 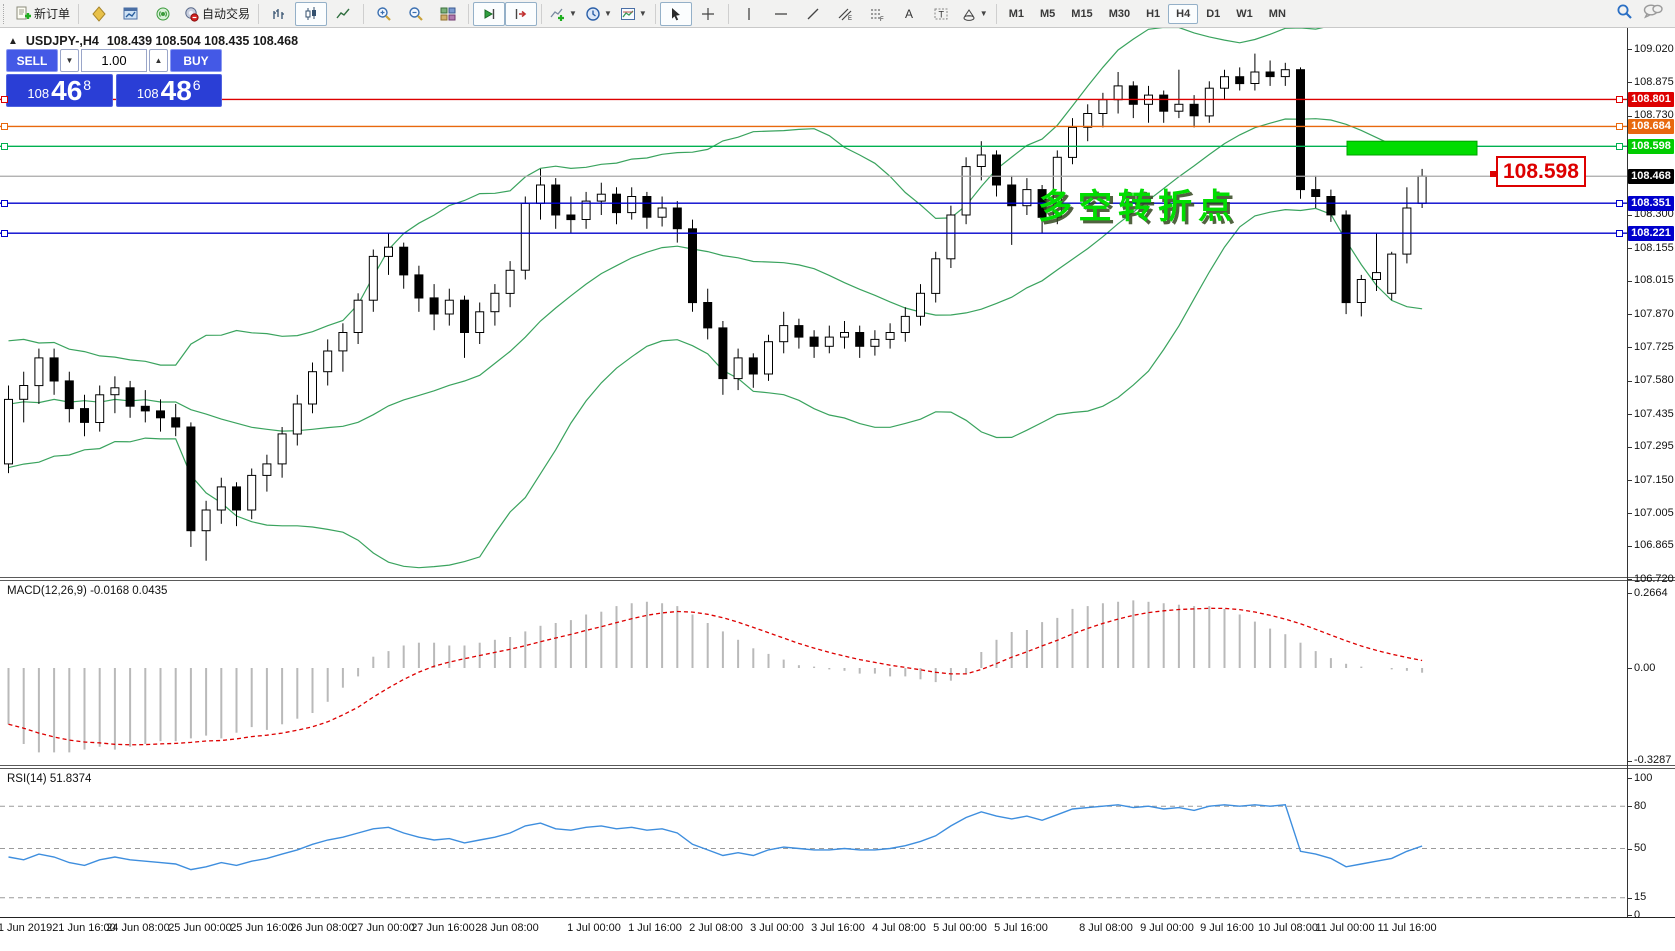 I want to click on timeframe-m30: M30, so click(x=1119, y=13).